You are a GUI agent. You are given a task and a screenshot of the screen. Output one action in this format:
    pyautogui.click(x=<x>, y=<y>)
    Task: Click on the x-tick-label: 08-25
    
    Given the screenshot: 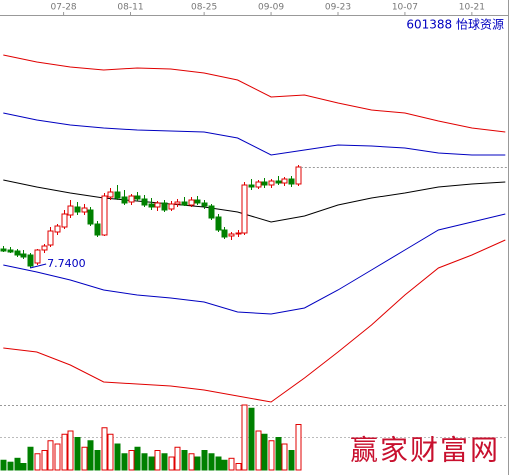 What is the action you would take?
    pyautogui.click(x=204, y=8)
    